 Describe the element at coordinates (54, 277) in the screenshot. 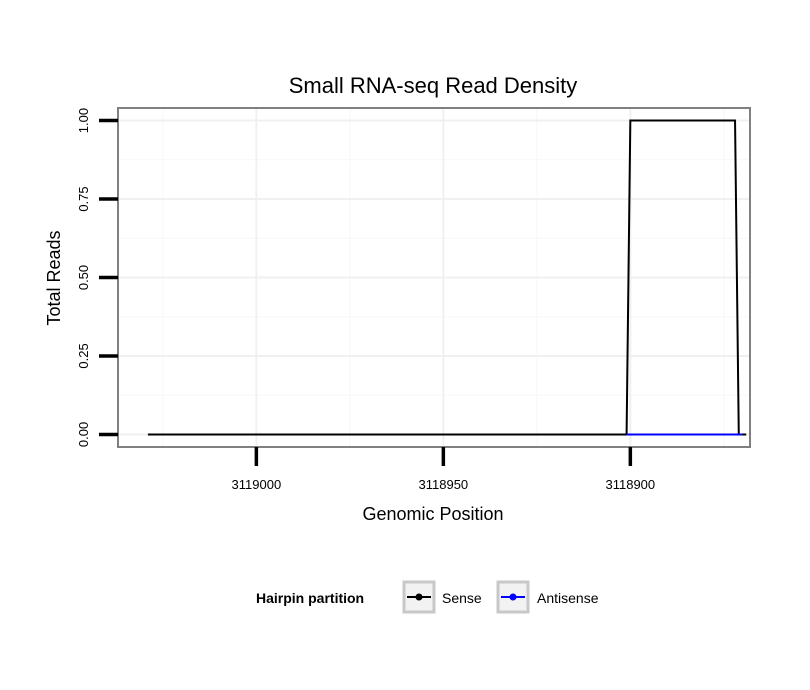

I see `y-axis-title: Total Reads` at that location.